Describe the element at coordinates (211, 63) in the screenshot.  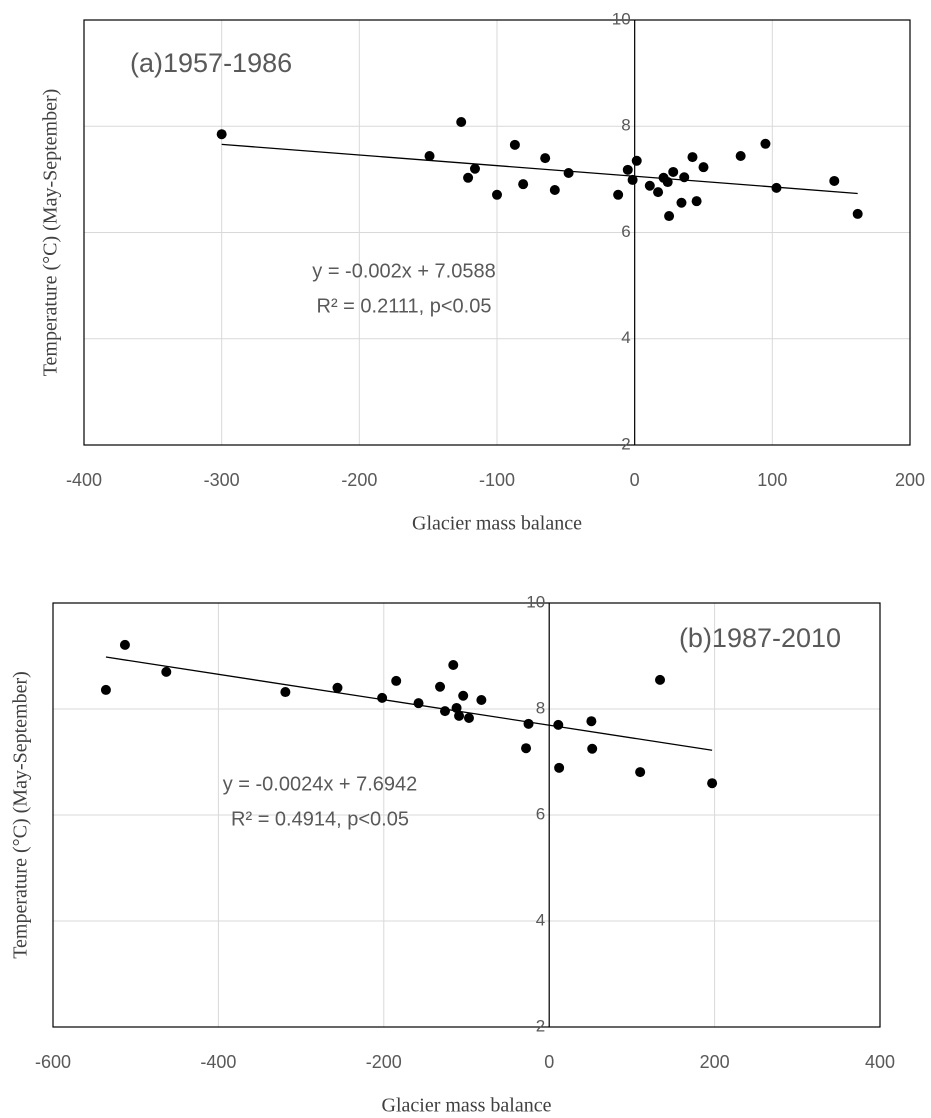
I see `panel-title: (a)1957-1986` at that location.